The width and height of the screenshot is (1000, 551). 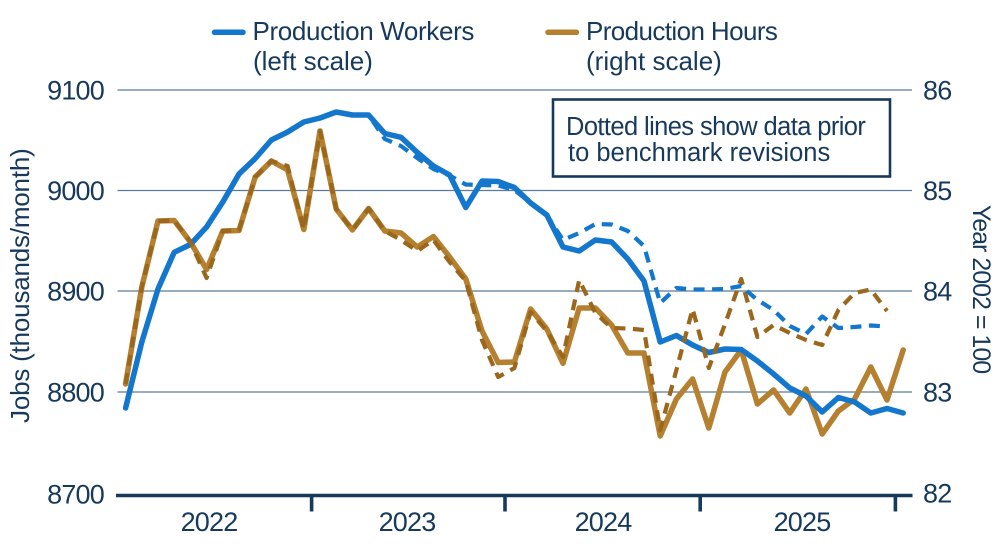 I want to click on svg-text: Production Hours, so click(x=682, y=31).